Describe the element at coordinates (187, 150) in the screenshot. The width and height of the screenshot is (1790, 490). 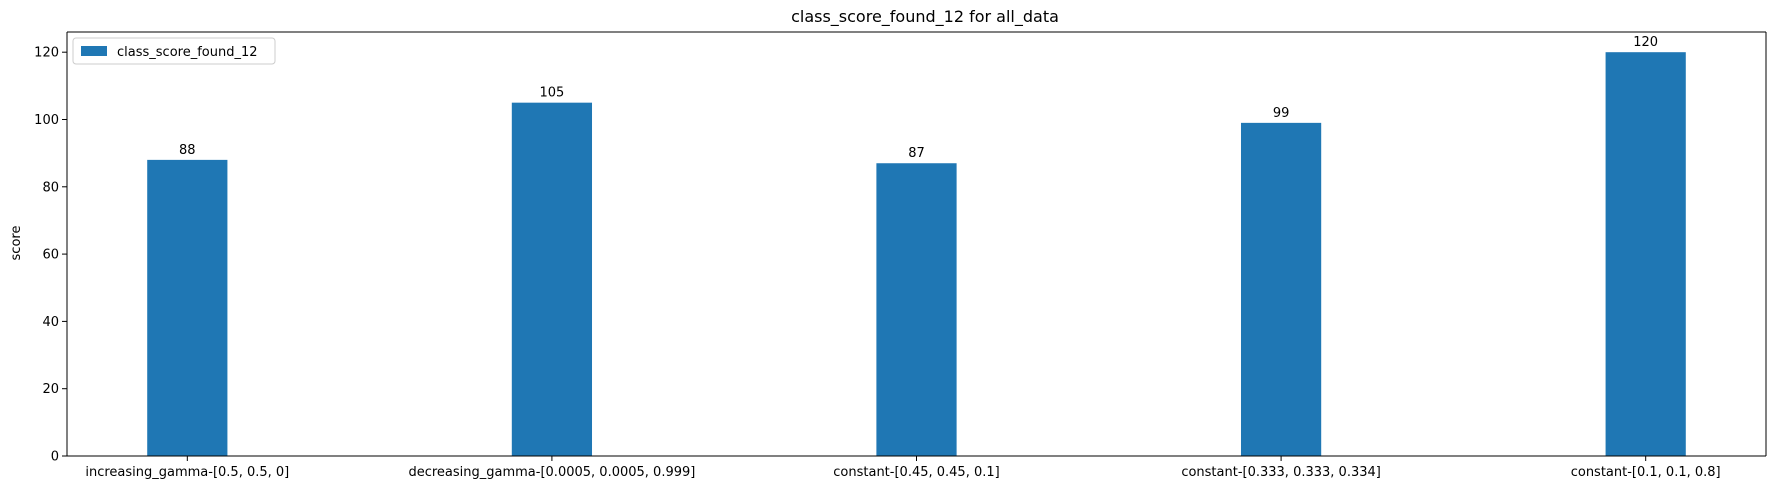
I see `bar-value-label: 88` at that location.